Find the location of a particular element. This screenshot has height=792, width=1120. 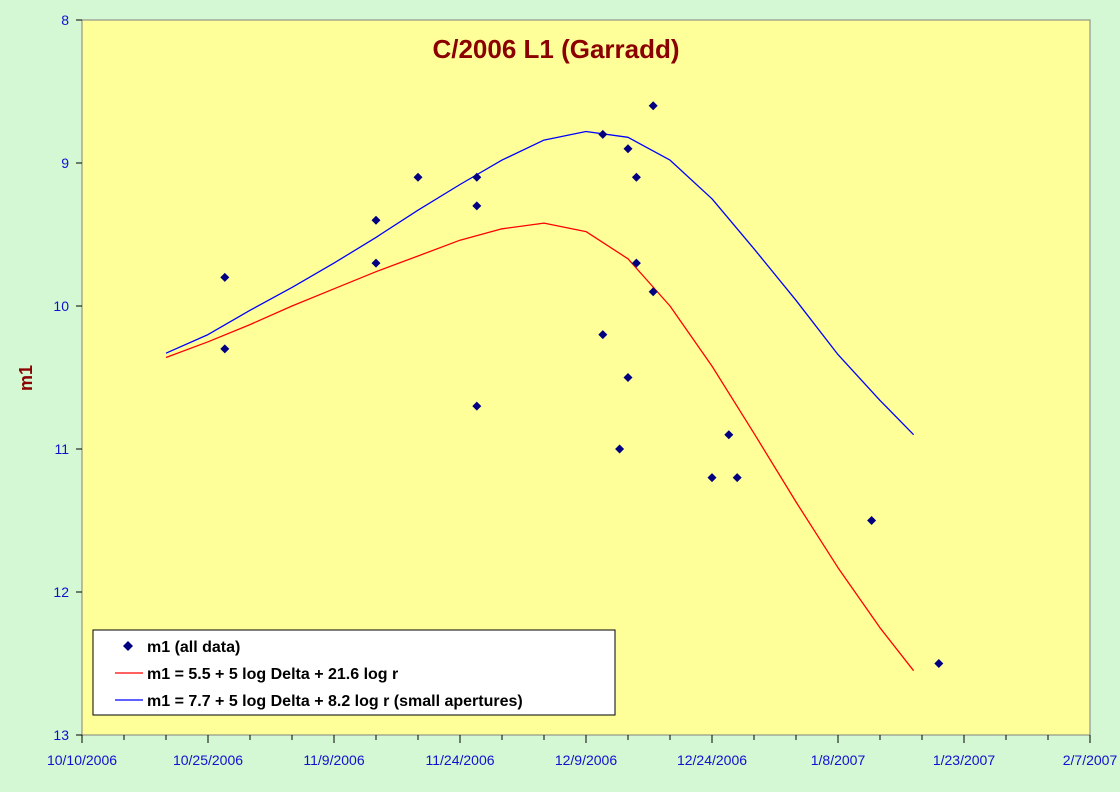

x-tick-label: 2/7/2007 is located at coordinates (1090, 760).